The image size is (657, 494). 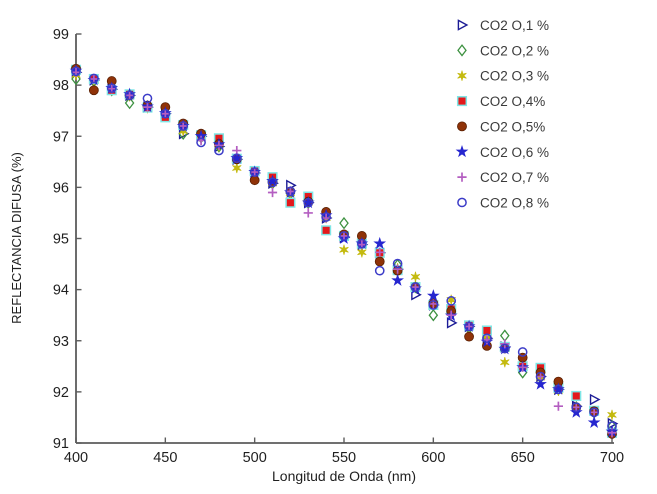 I want to click on y-axis-title: REFLECTANCIA DIFUSA (%), so click(x=16, y=238).